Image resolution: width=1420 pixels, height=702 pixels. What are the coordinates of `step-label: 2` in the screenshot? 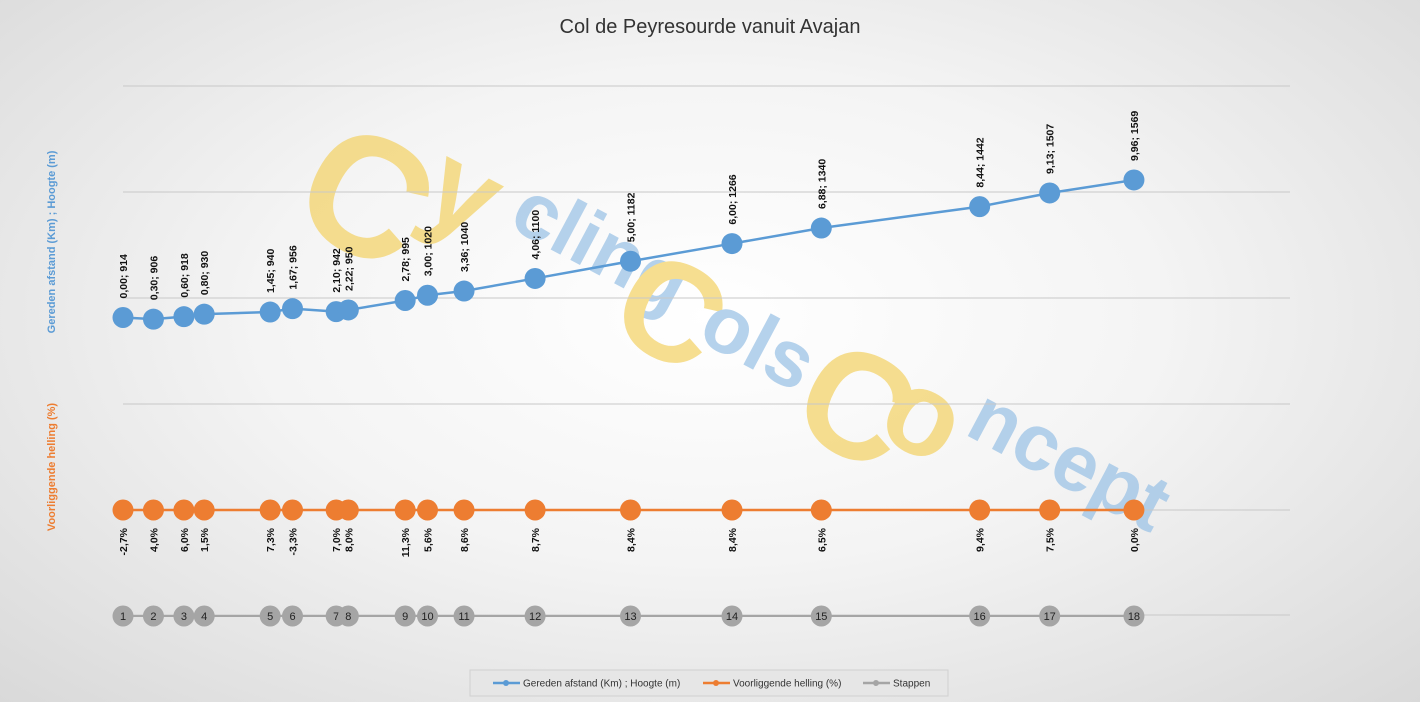 It's located at (153, 617).